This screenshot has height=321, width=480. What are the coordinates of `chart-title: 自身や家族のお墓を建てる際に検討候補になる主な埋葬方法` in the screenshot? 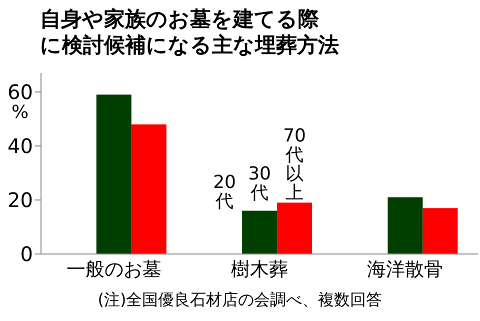 It's located at (190, 32).